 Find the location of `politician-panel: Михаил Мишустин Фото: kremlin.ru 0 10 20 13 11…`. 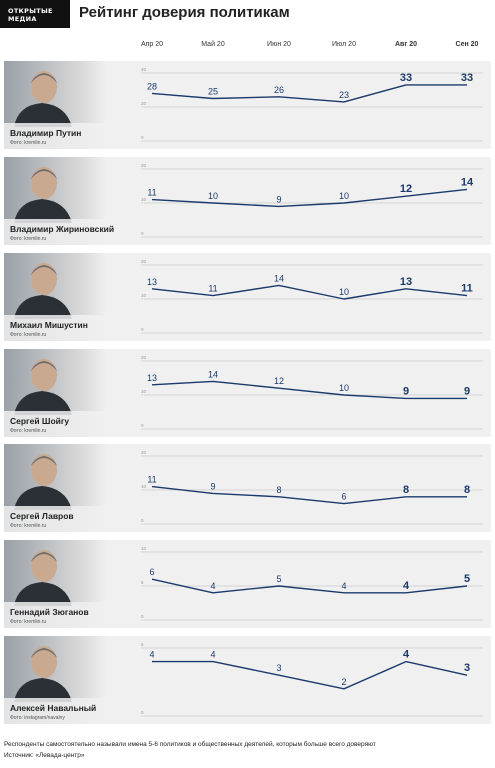

politician-panel: Михаил Мишустин Фото: kremlin.ru 0 10 20 13 11… is located at coordinates (247, 297).